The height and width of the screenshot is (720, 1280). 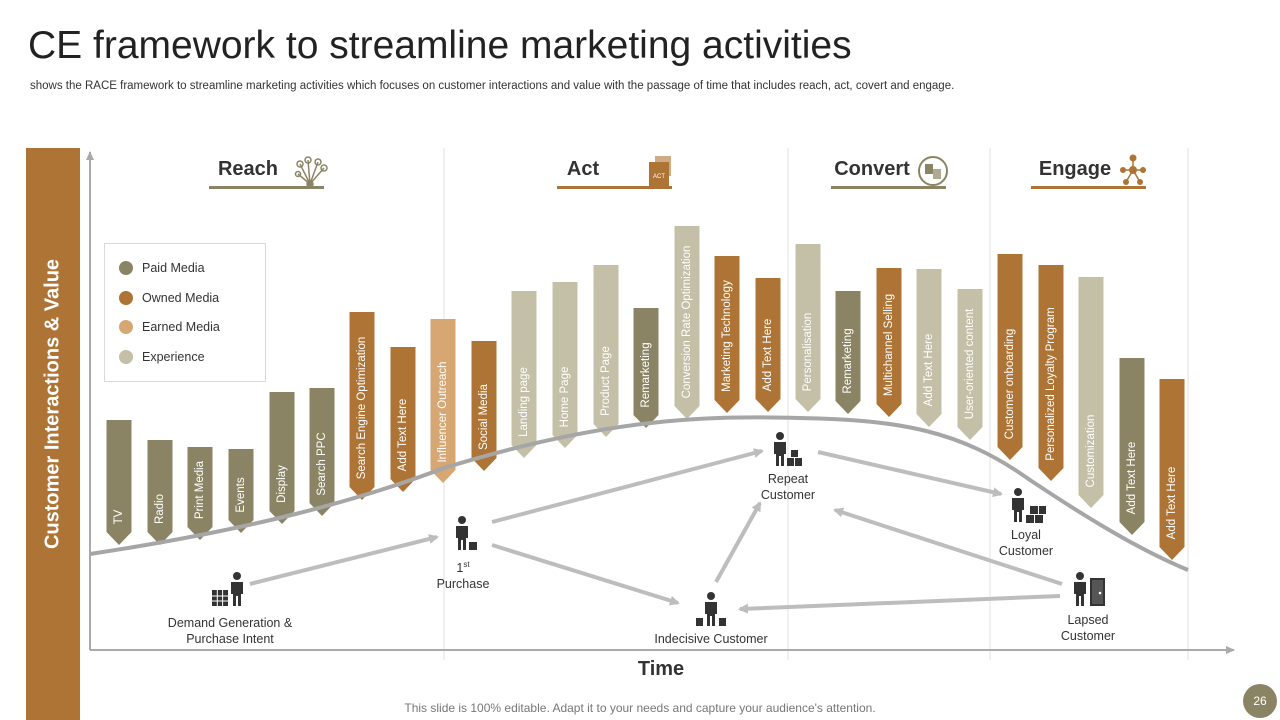 What do you see at coordinates (1029, 505) in the screenshot?
I see `person-loyal-icon` at bounding box center [1029, 505].